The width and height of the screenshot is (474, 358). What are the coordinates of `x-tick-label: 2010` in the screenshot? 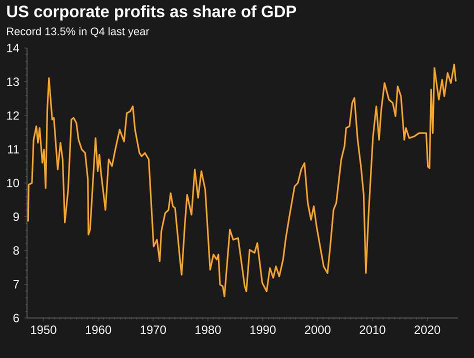 It's located at (373, 330).